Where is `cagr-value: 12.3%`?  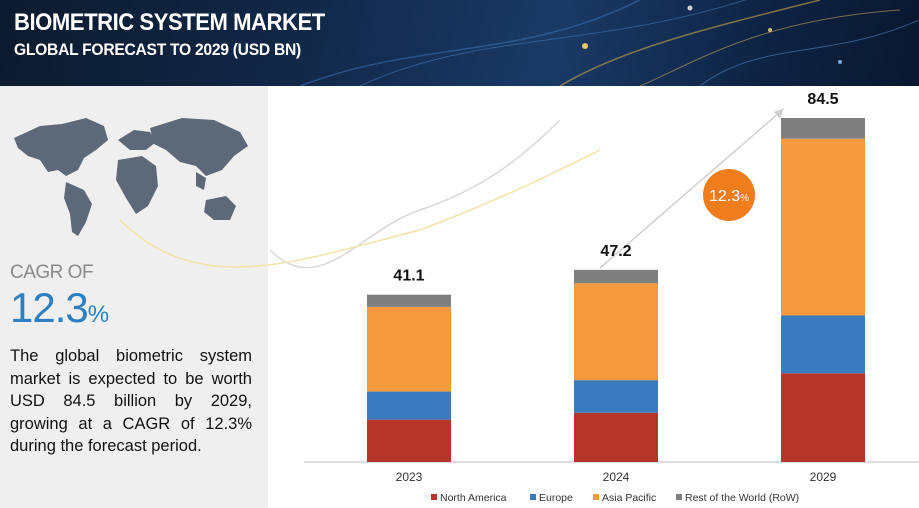 cagr-value: 12.3% is located at coordinates (59, 308).